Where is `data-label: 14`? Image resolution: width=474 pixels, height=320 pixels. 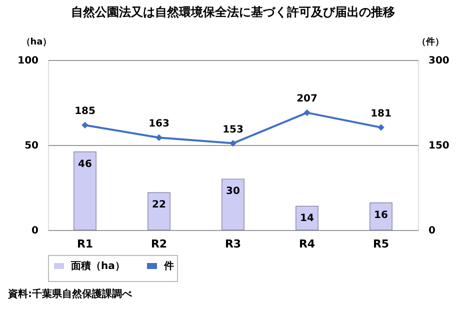 data-label: 14 is located at coordinates (307, 218).